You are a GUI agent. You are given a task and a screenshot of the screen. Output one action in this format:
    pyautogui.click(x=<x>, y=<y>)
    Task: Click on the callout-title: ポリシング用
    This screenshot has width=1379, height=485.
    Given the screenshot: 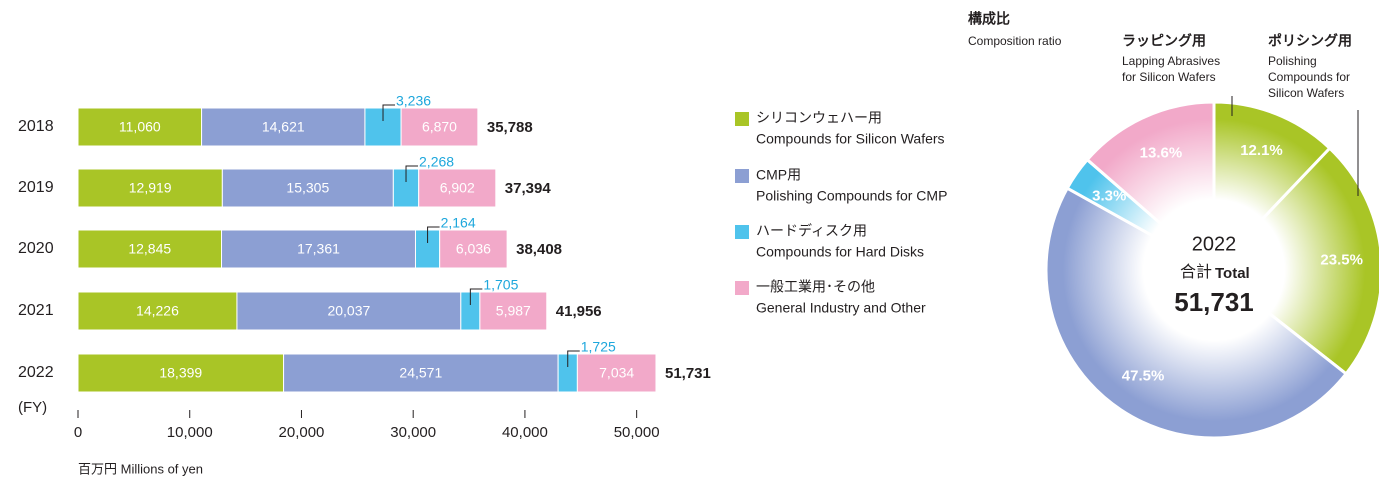 What is the action you would take?
    pyautogui.click(x=1310, y=41)
    